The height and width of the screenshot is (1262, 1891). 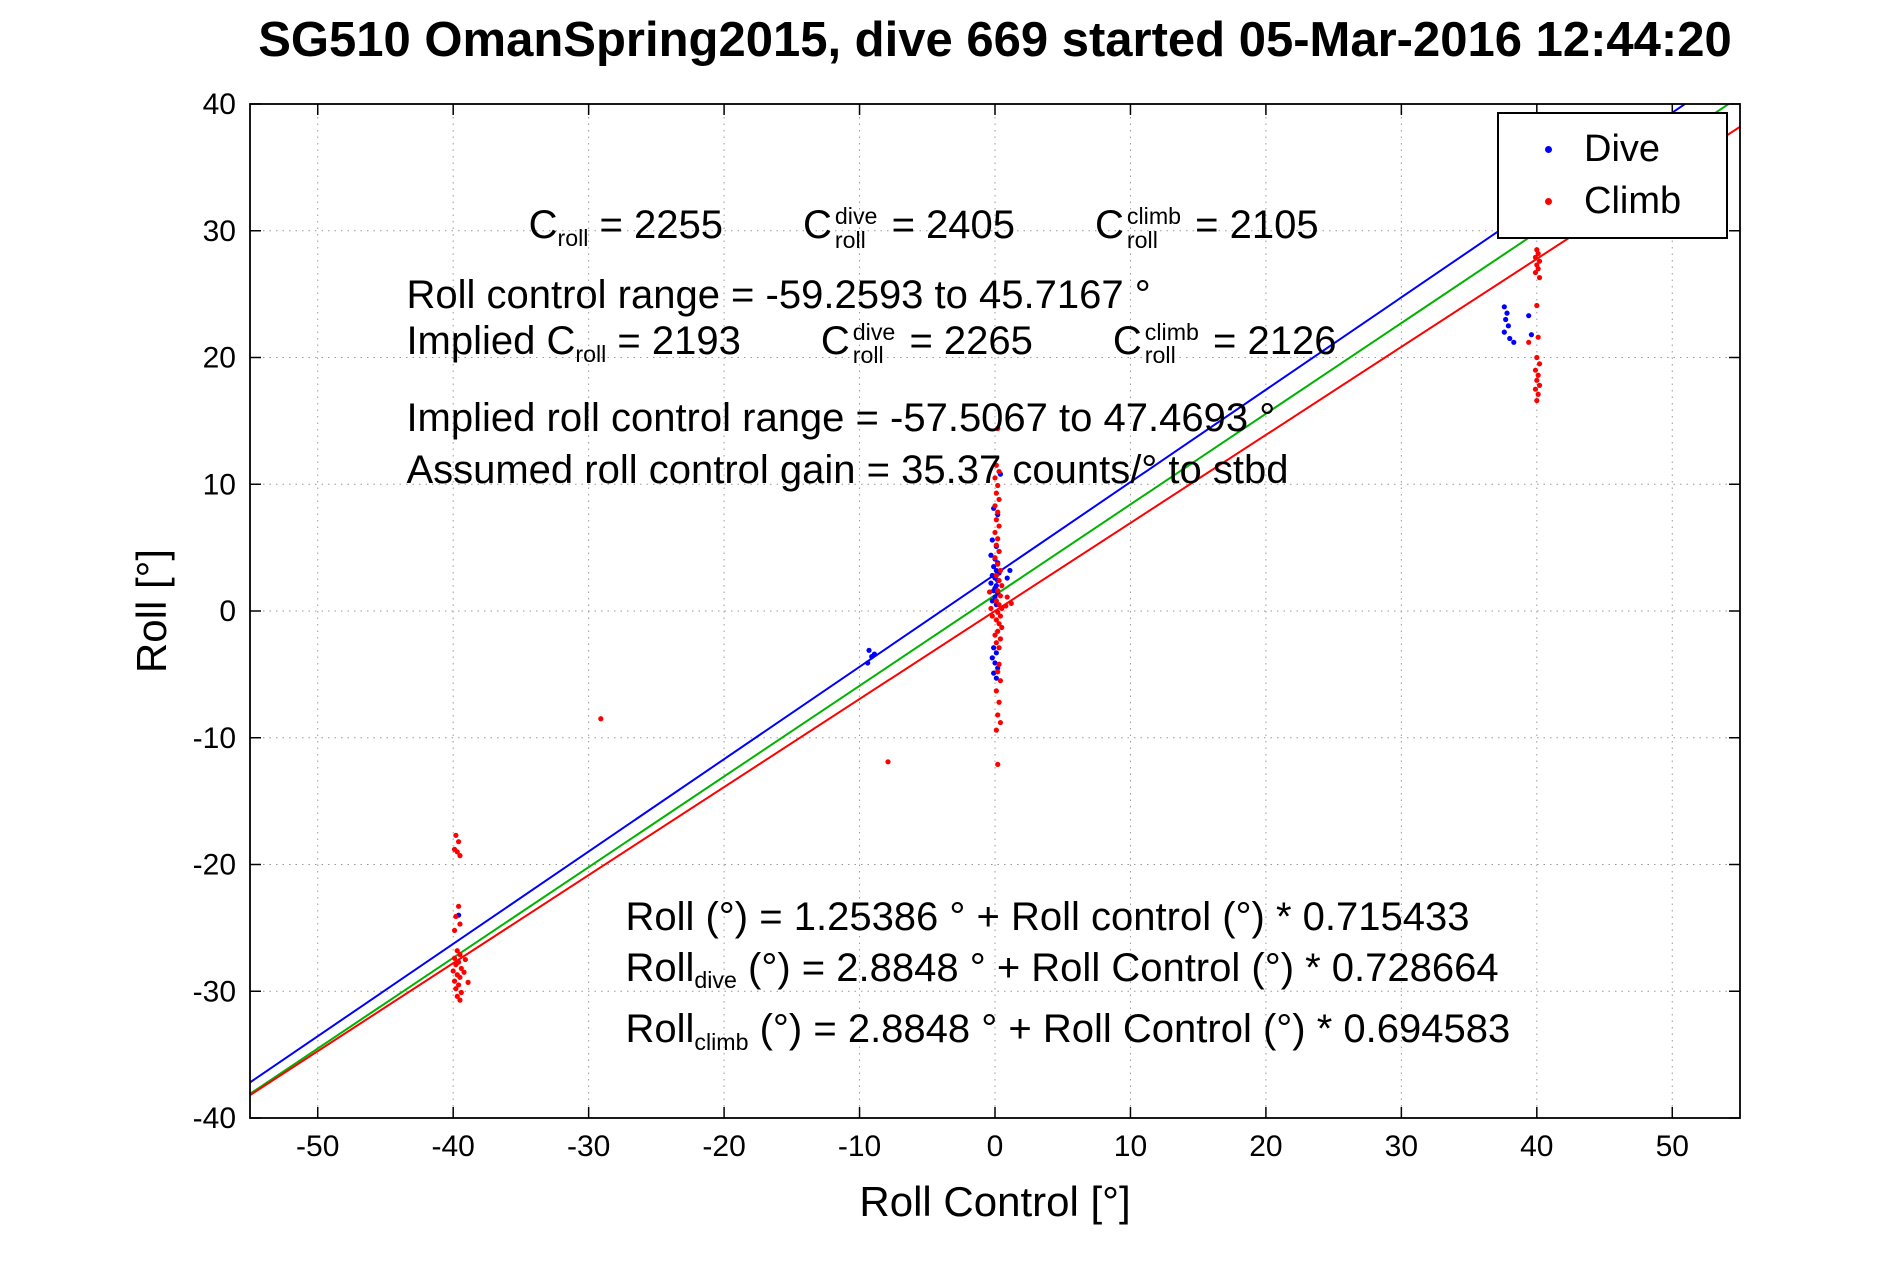 What do you see at coordinates (1612, 175) in the screenshot?
I see `legend: Dive Climb` at bounding box center [1612, 175].